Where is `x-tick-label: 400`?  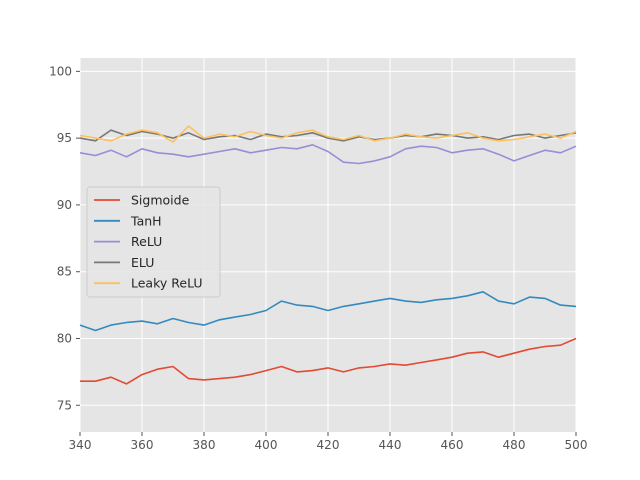
x-tick-label: 400 is located at coordinates (266, 445).